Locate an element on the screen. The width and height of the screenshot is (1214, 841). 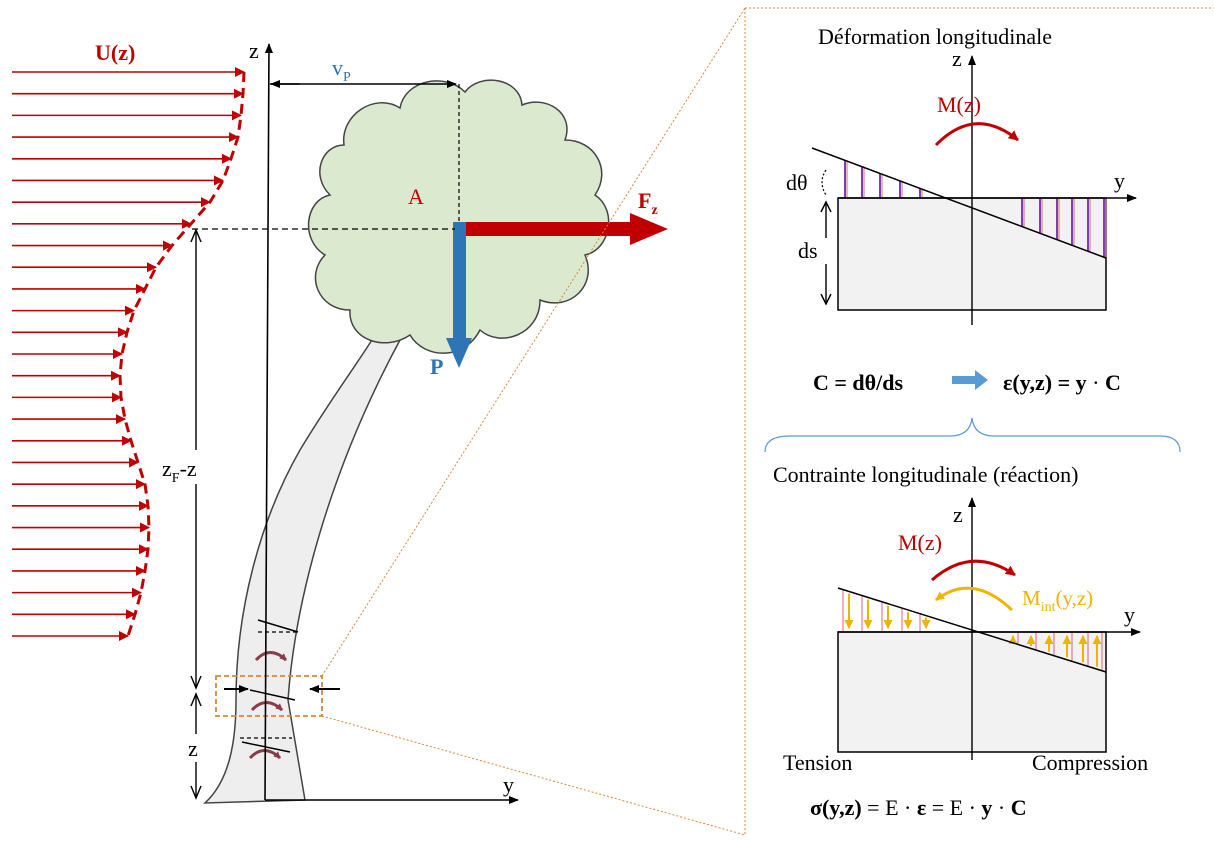
ds-label: ds is located at coordinates (808, 250).